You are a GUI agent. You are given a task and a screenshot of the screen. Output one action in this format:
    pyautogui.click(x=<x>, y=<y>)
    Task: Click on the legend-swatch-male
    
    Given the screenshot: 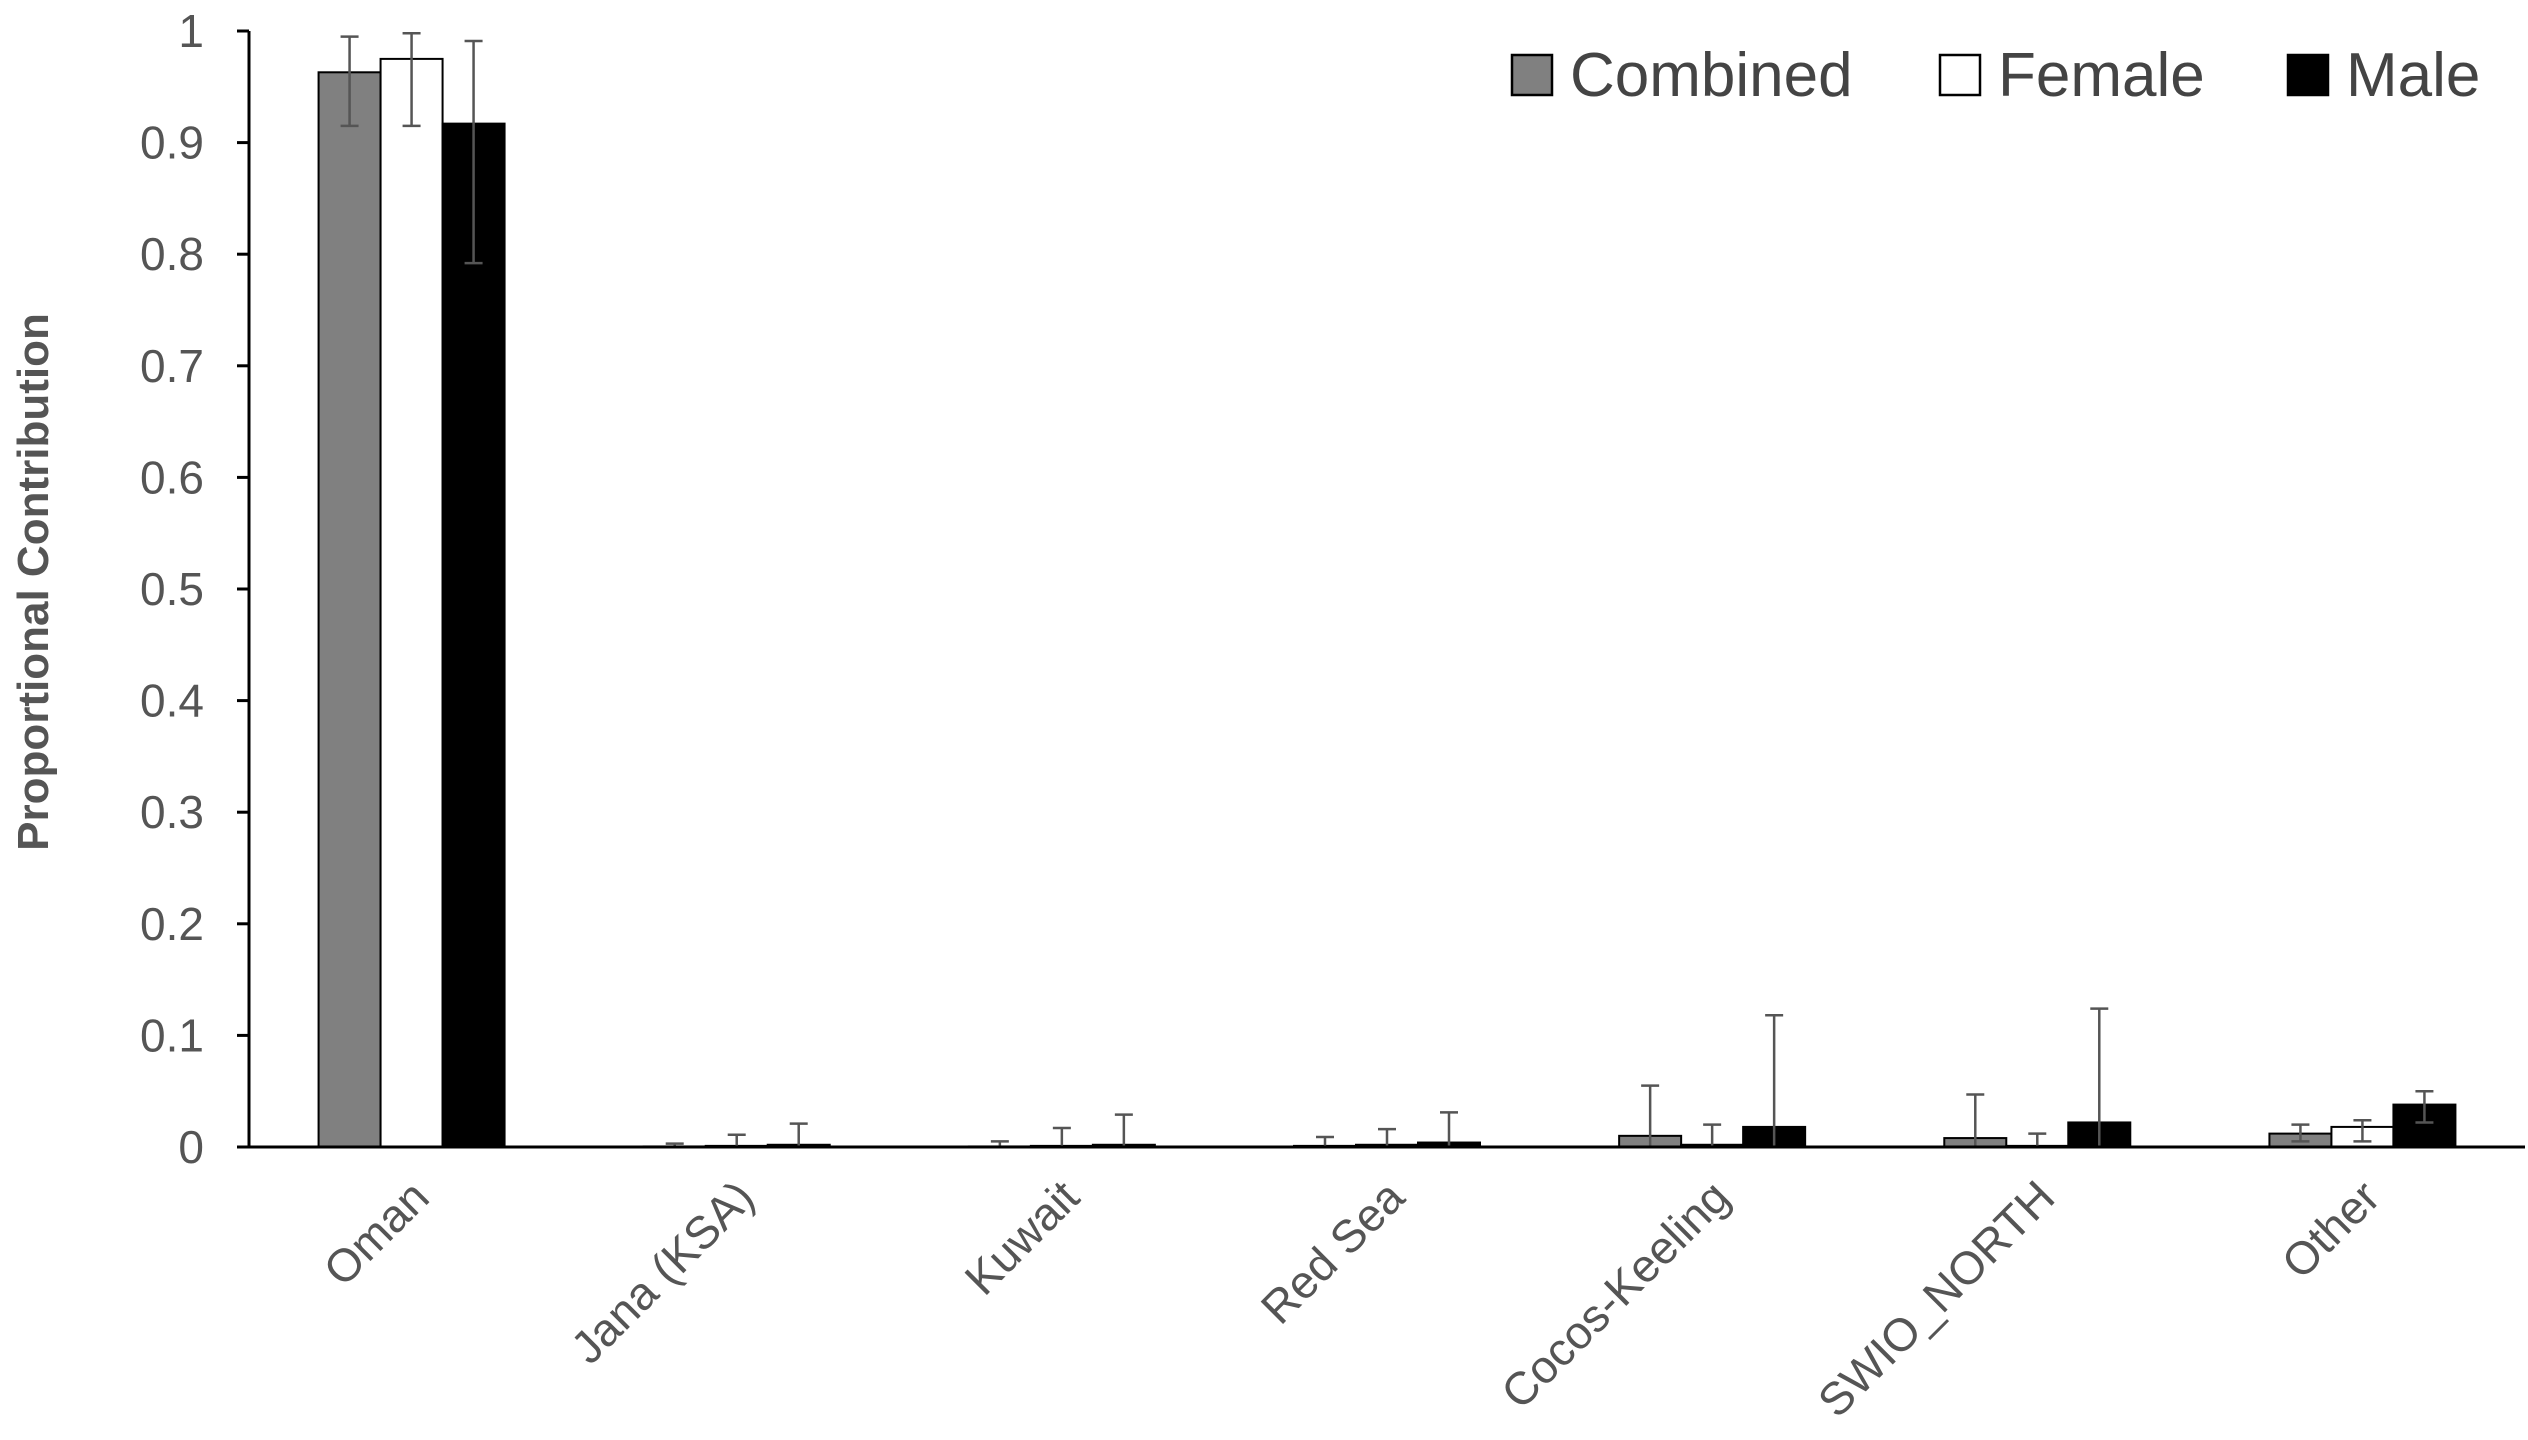 What is the action you would take?
    pyautogui.click(x=2308, y=75)
    